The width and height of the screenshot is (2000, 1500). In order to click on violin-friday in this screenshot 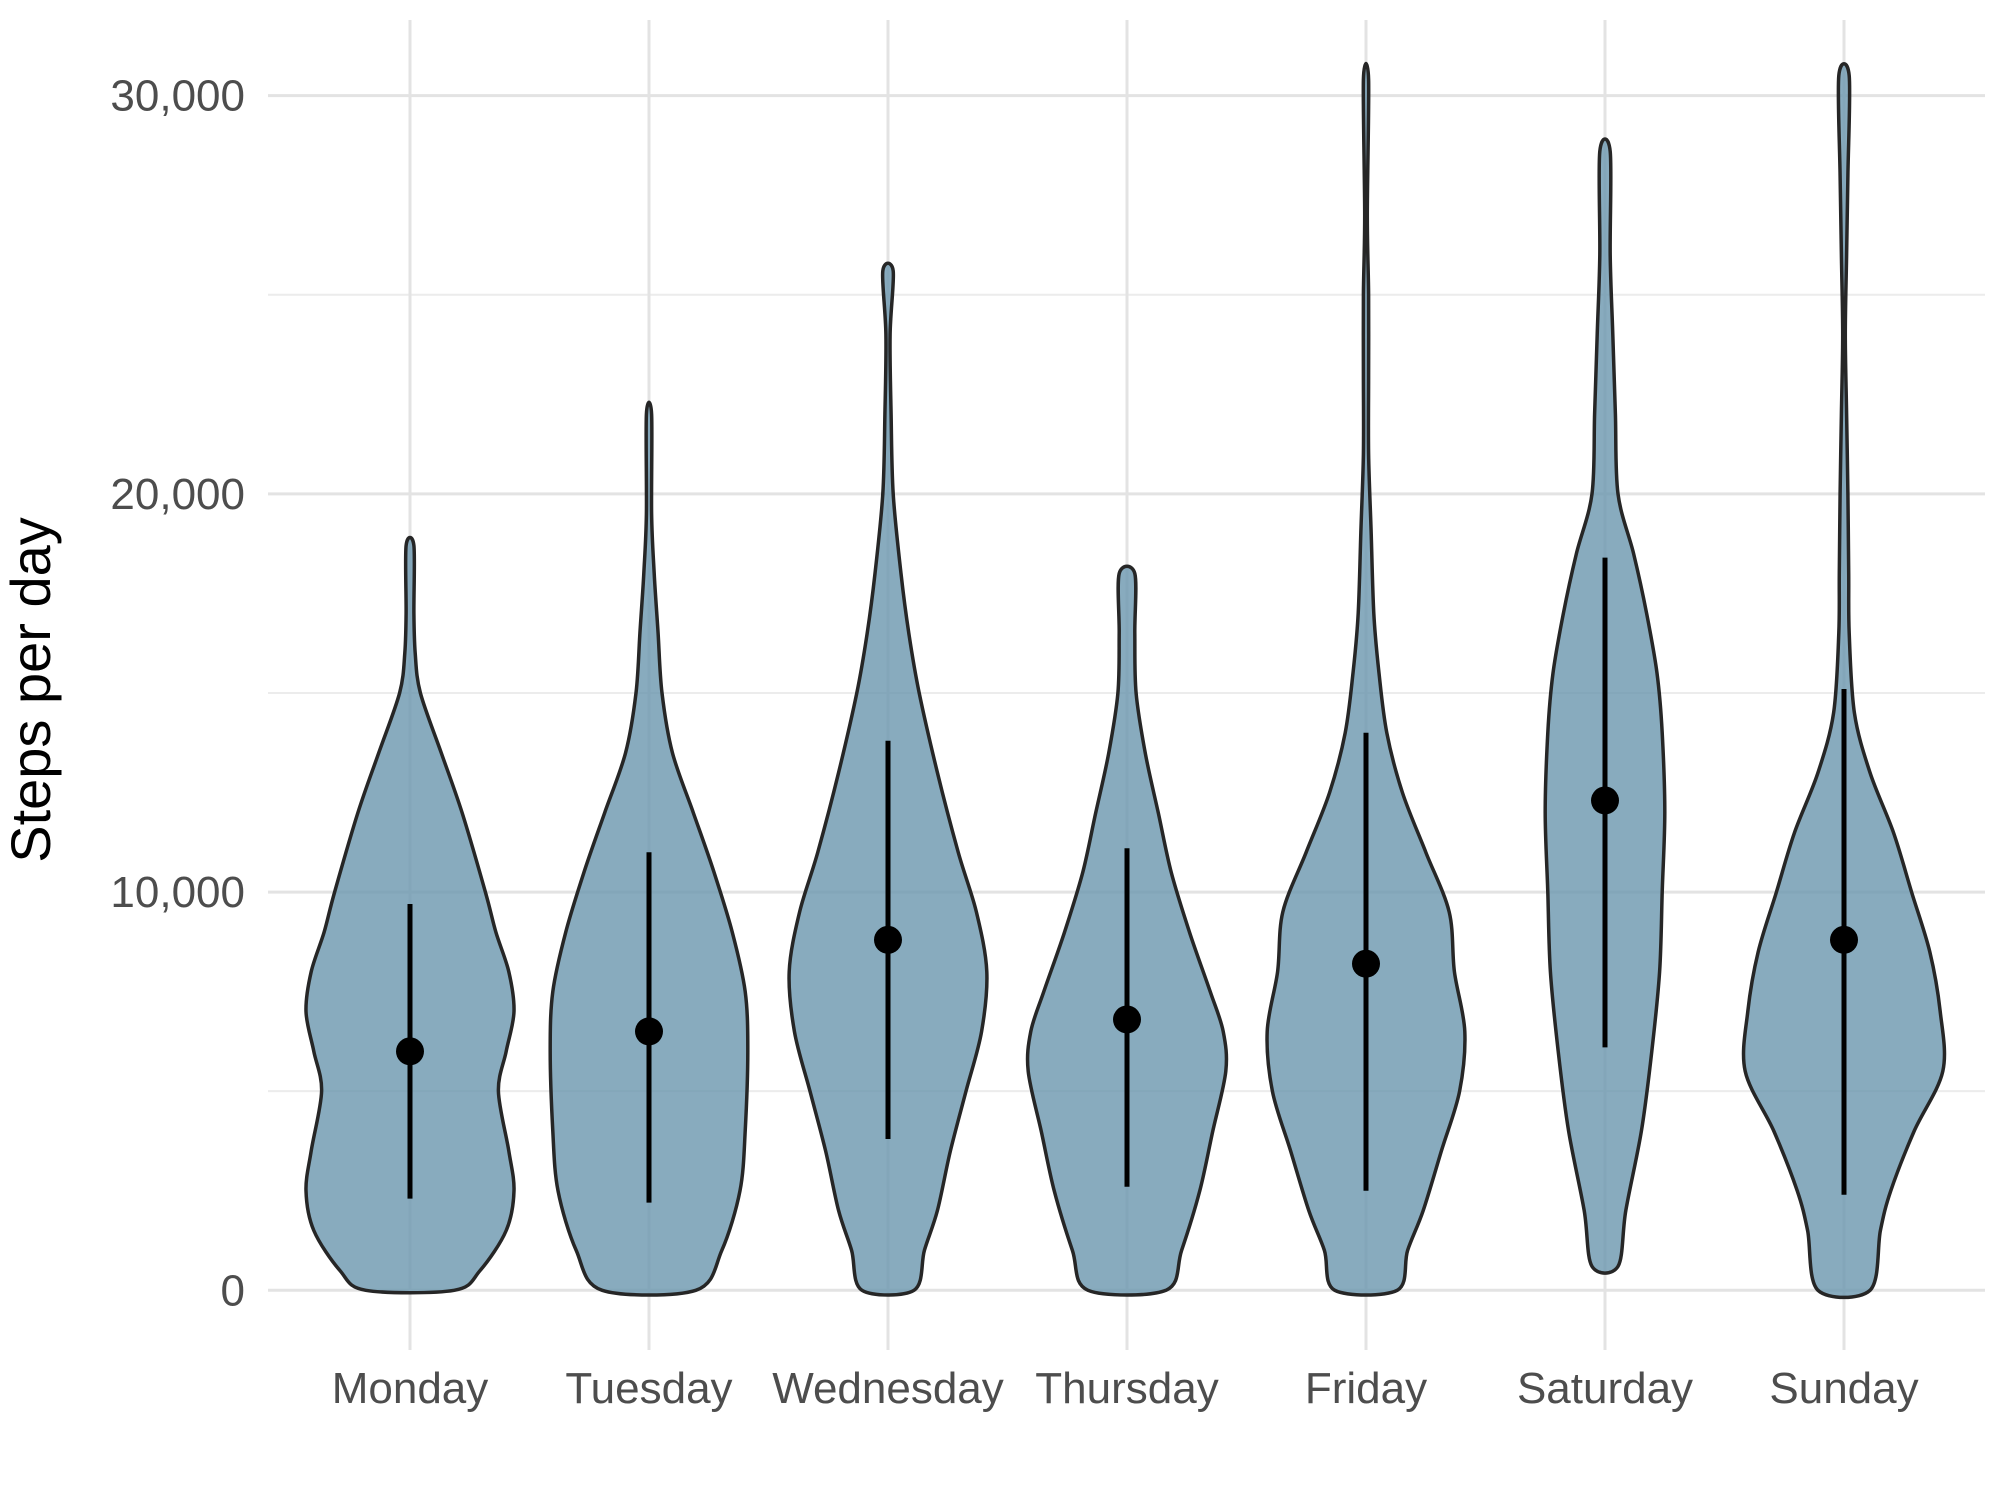, I will do `click(1366, 679)`.